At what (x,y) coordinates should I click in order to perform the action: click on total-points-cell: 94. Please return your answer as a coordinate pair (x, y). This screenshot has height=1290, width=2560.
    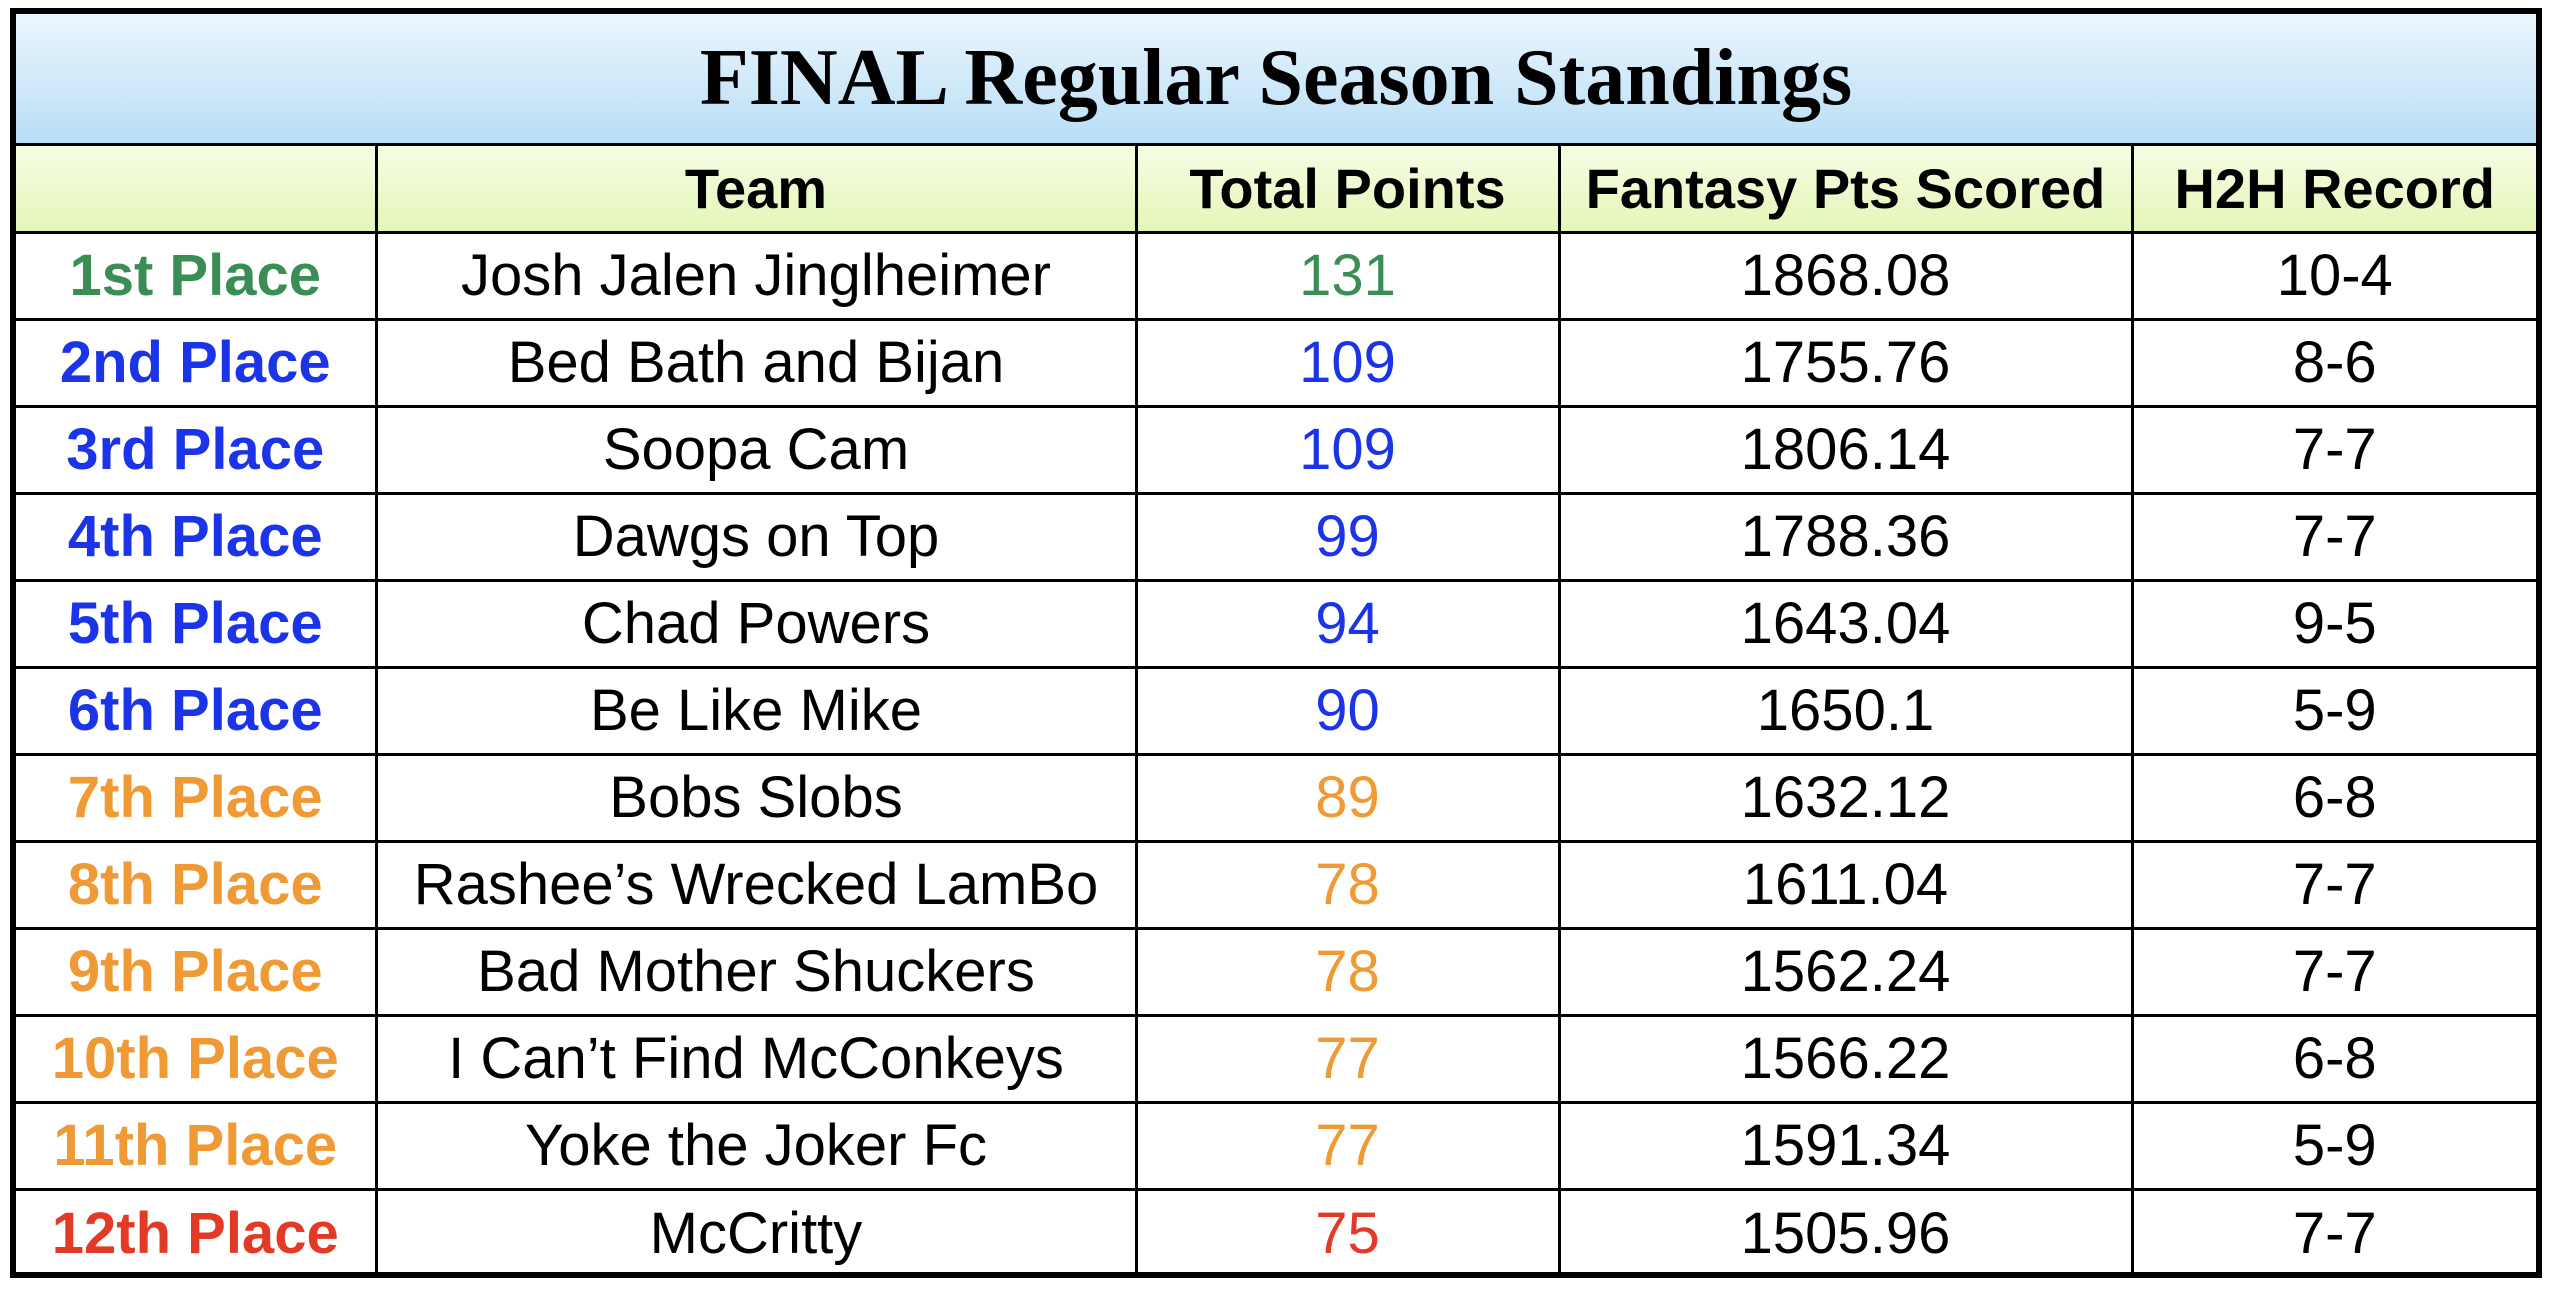
    Looking at the image, I should click on (1347, 623).